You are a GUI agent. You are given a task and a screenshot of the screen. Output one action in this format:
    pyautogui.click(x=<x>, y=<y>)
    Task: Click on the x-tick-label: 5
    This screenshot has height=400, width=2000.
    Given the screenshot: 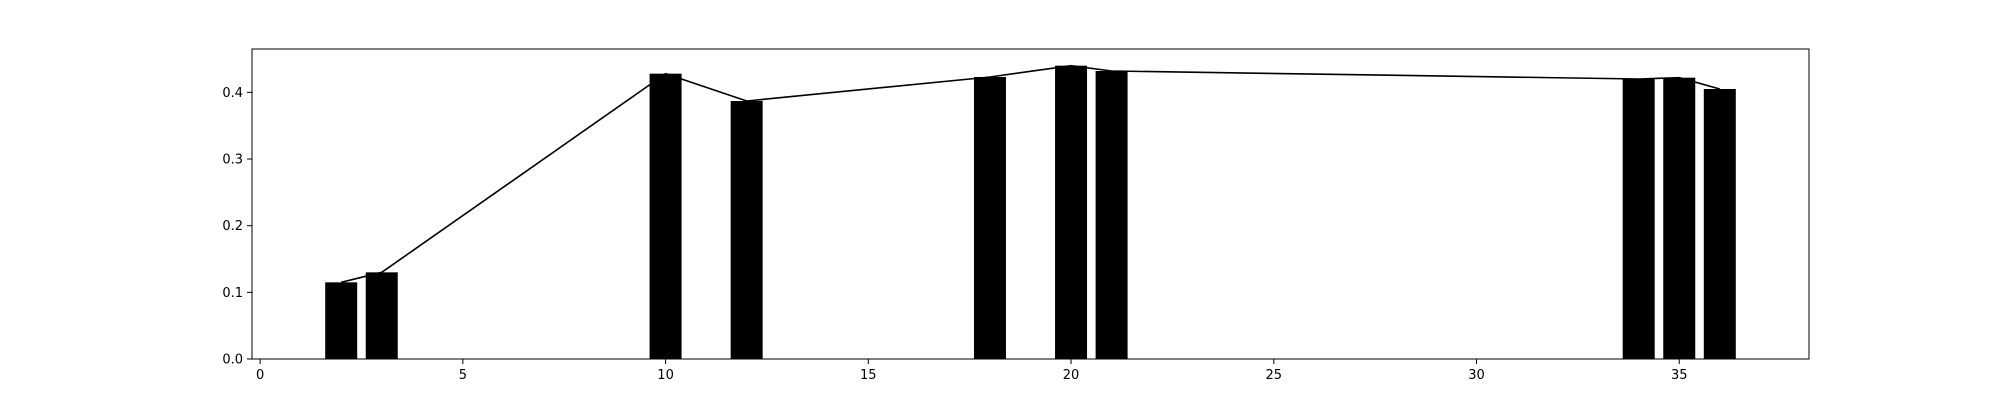 What is the action you would take?
    pyautogui.click(x=463, y=375)
    